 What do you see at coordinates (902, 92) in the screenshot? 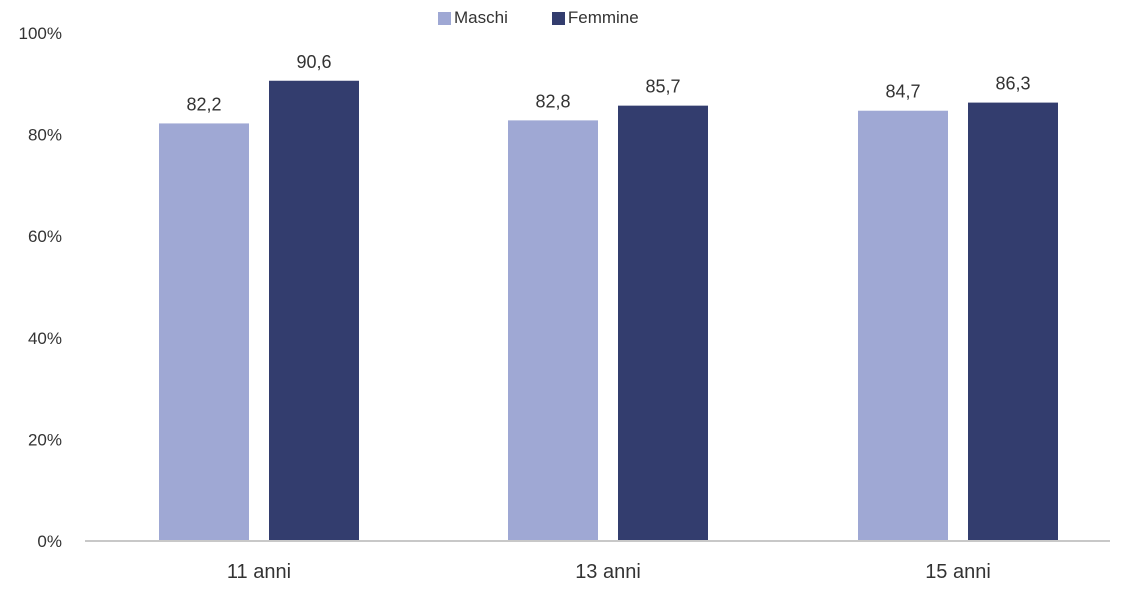
I see `data-label: 84,7` at bounding box center [902, 92].